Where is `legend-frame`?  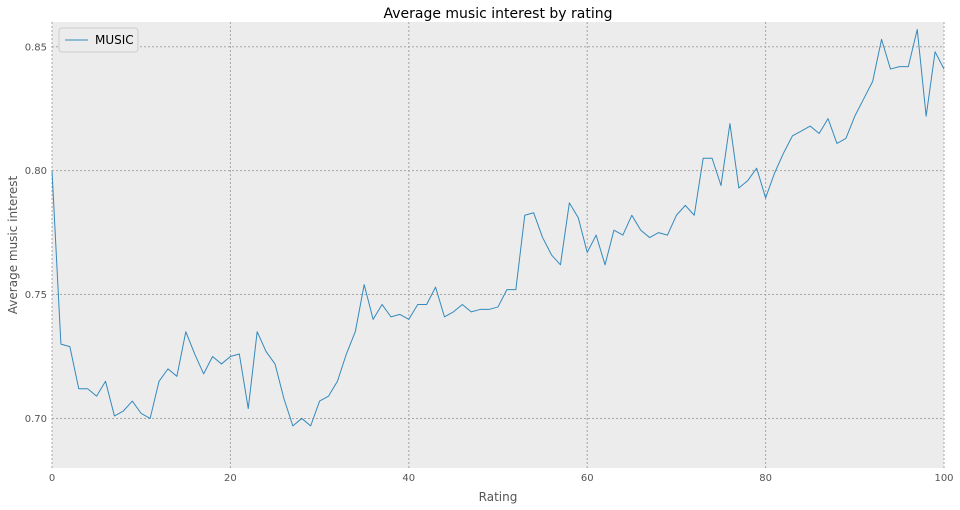 legend-frame is located at coordinates (98, 40).